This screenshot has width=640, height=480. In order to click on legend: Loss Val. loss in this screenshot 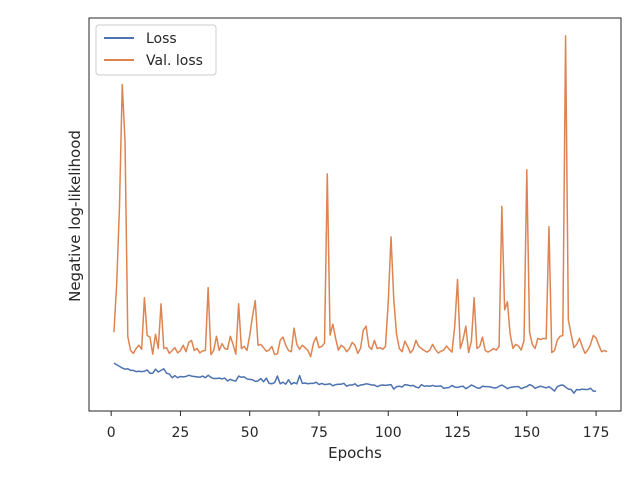, I will do `click(156, 50)`.